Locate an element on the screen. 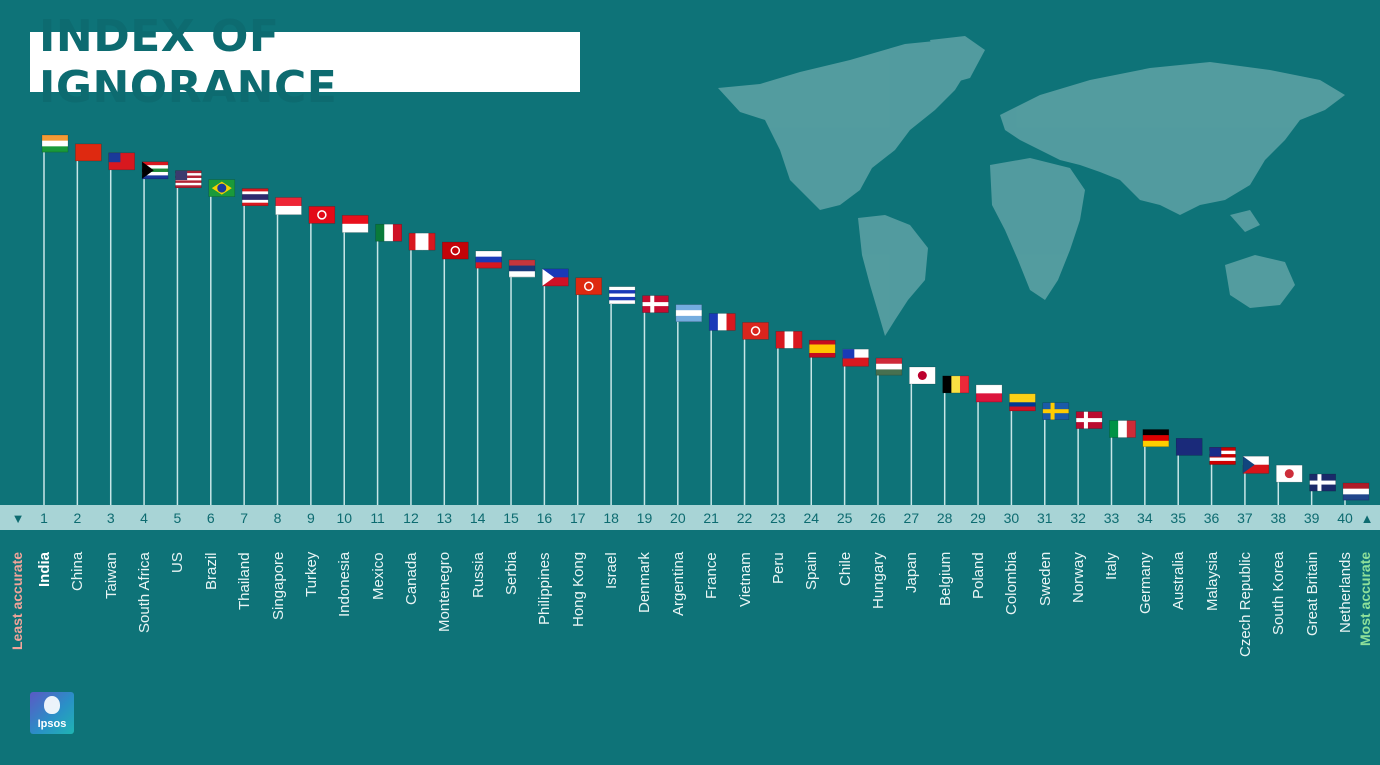 The height and width of the screenshot is (765, 1380). philippines-flag-icon is located at coordinates (555, 277).